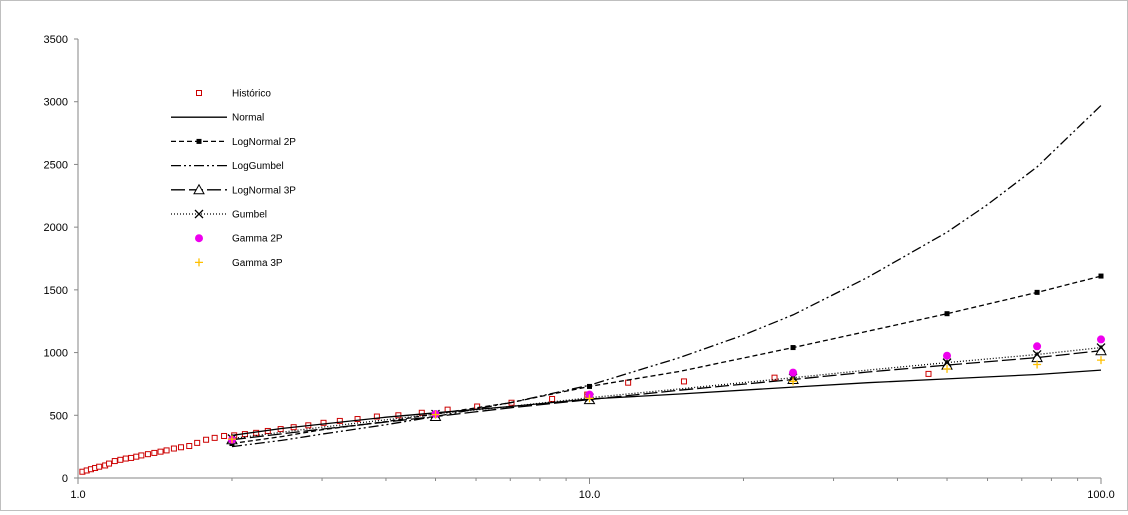 The height and width of the screenshot is (515, 1128). What do you see at coordinates (56, 165) in the screenshot?
I see `y-tick-label: 2500` at bounding box center [56, 165].